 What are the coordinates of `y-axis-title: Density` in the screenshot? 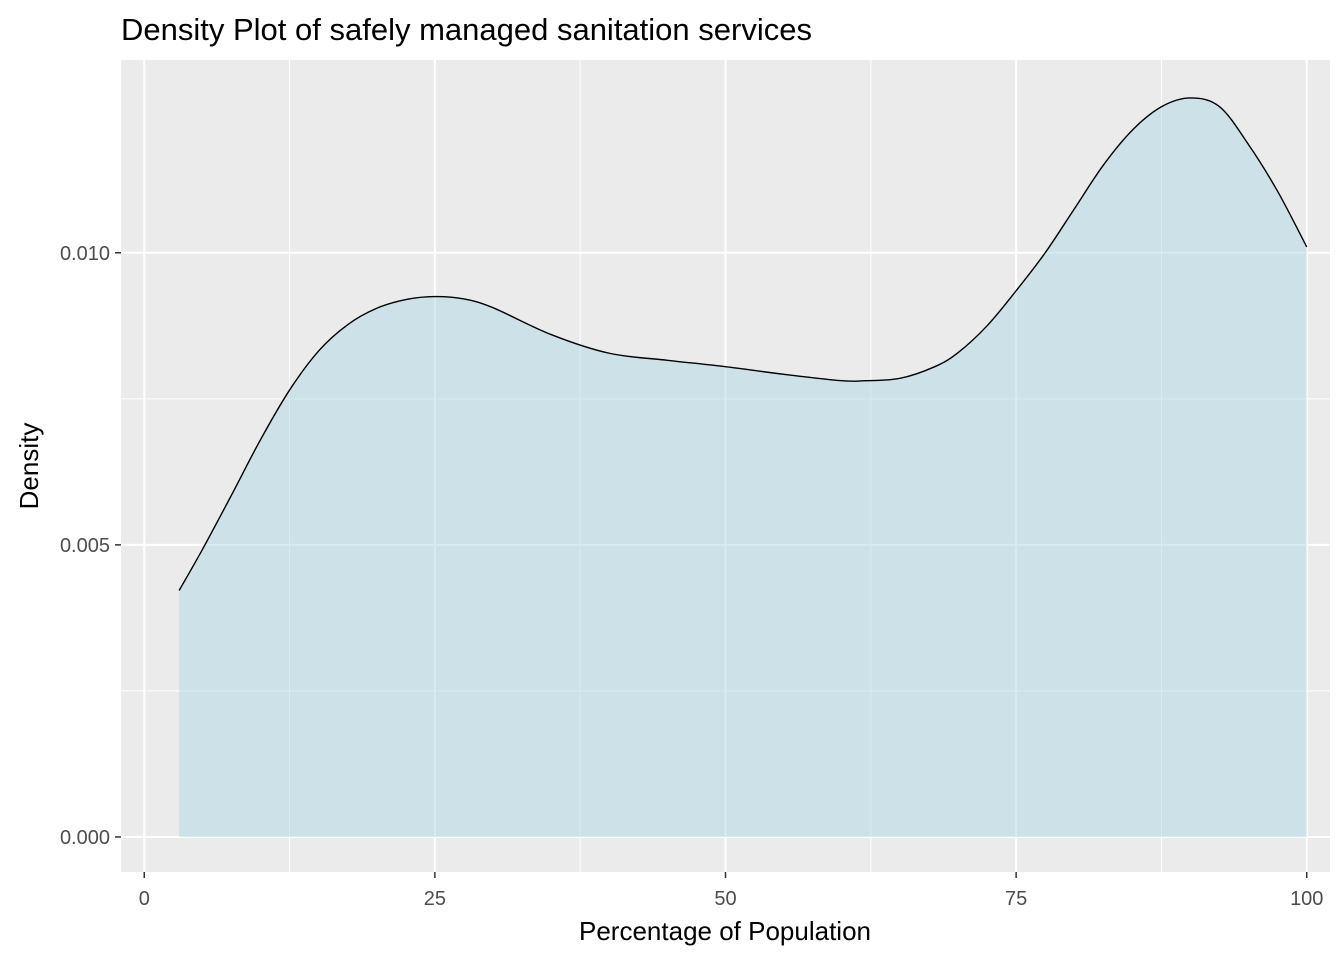 It's located at (29, 466).